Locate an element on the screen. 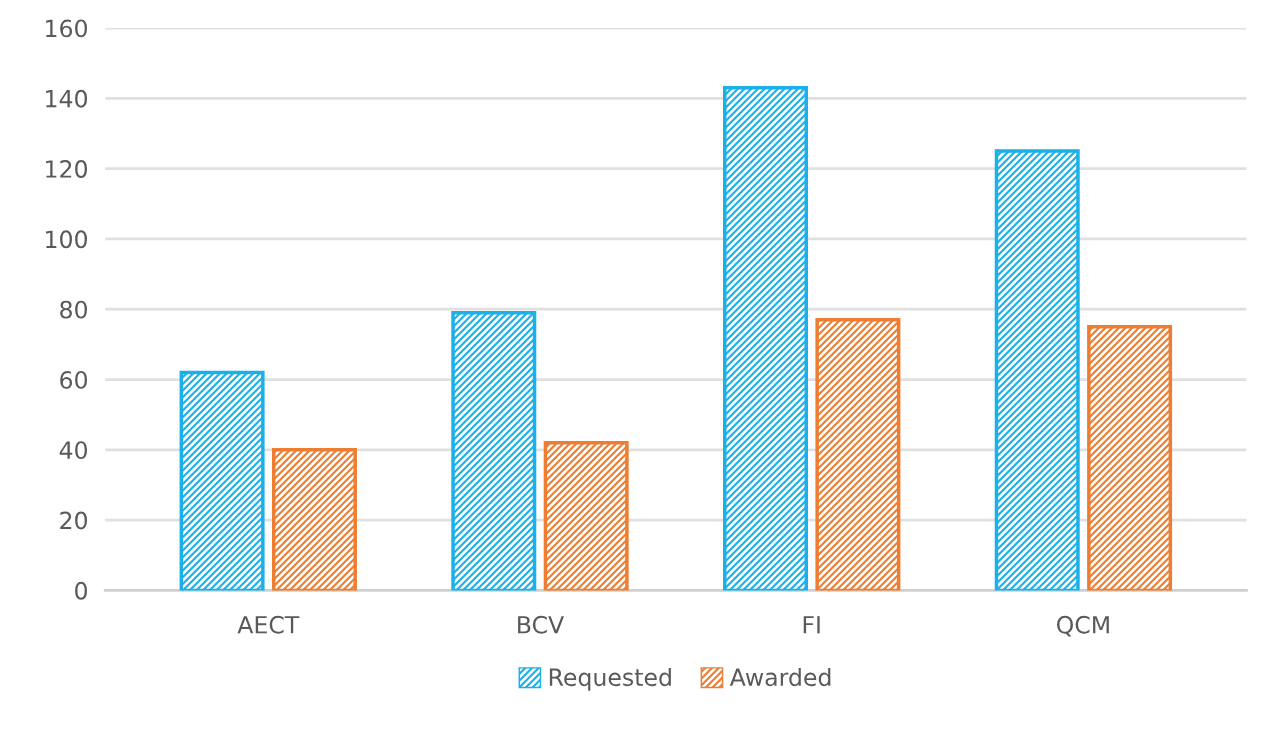 This screenshot has width=1268, height=738. legend-label: Requested is located at coordinates (610, 679).